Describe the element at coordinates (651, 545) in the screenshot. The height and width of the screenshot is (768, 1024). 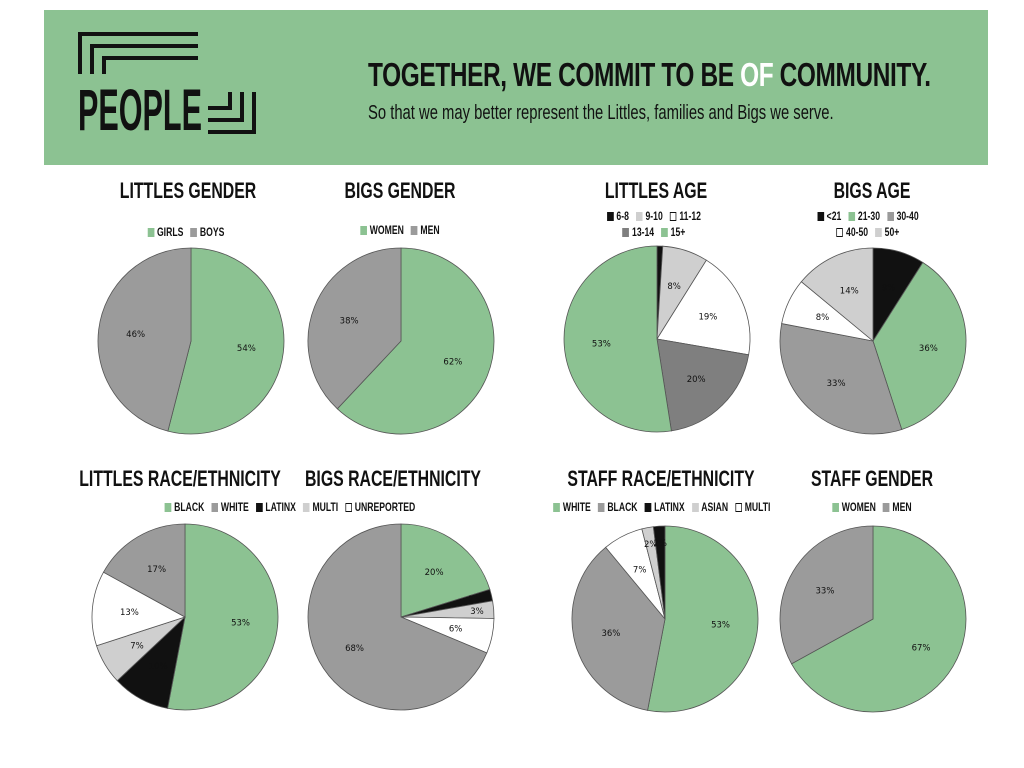
I see `pie-label-asian: 2%` at that location.